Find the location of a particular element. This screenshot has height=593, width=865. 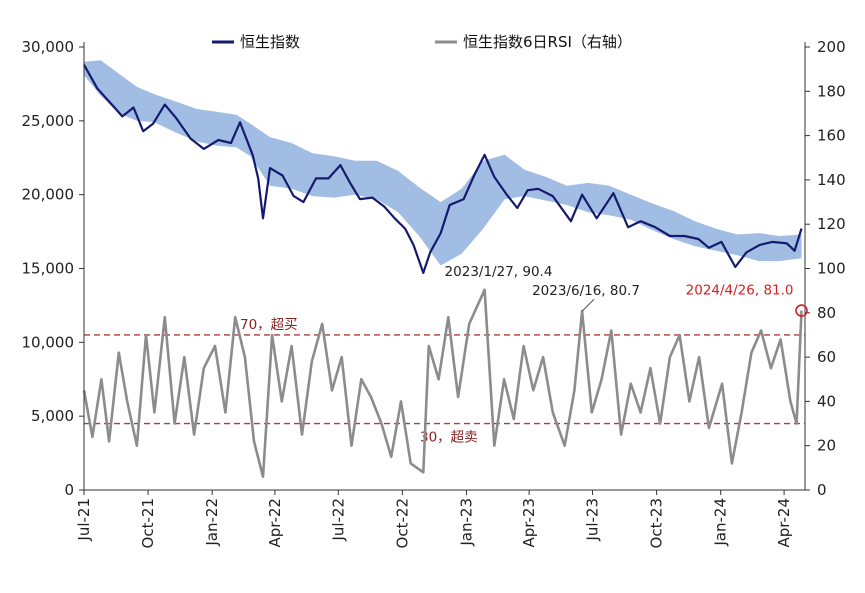

annotation-marker is located at coordinates (801, 310).